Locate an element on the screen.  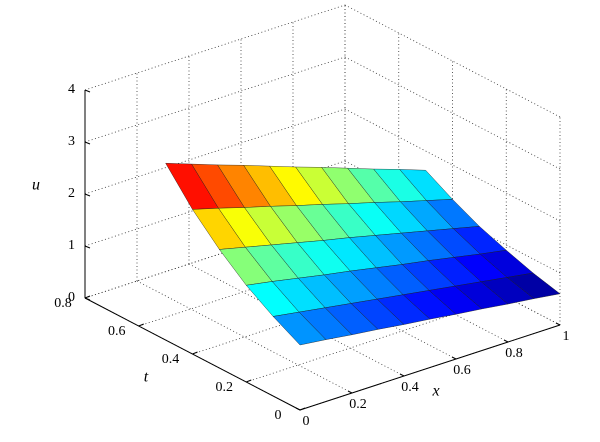
x-tick-label: 0.8 is located at coordinates (514, 353).